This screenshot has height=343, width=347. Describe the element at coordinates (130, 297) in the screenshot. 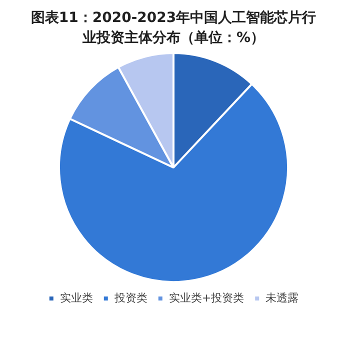

I see `legend-label: 投资类` at that location.